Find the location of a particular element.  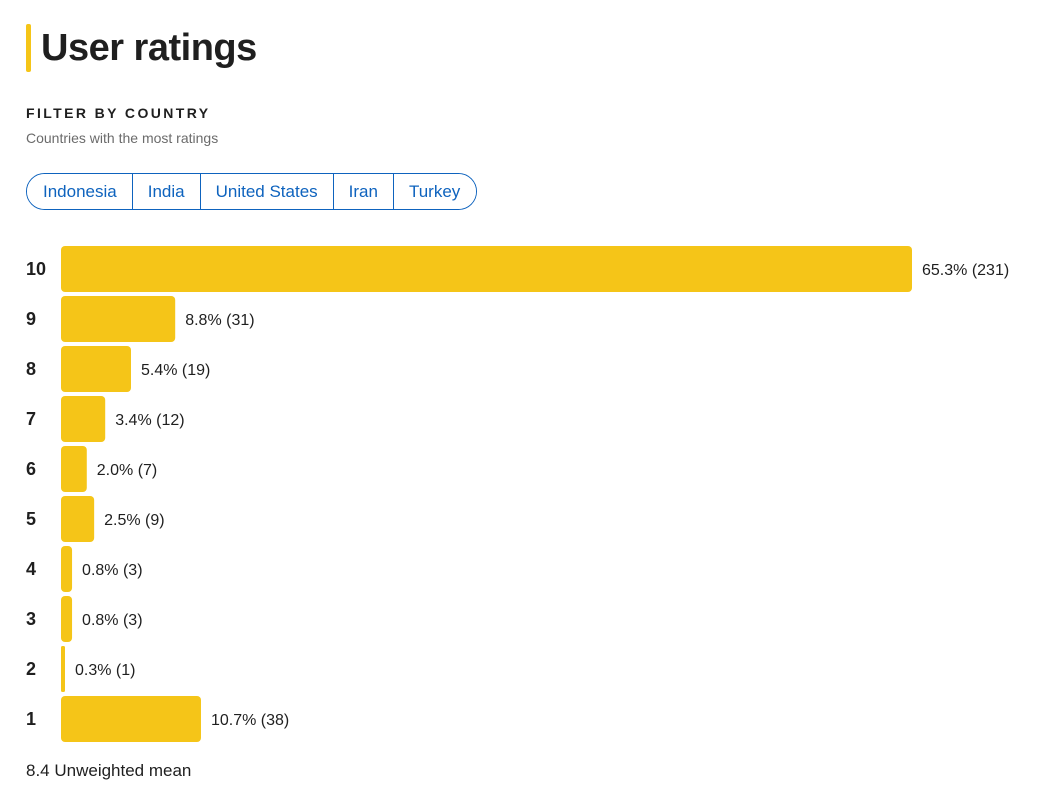

rating-label-3: 3 is located at coordinates (31, 619).